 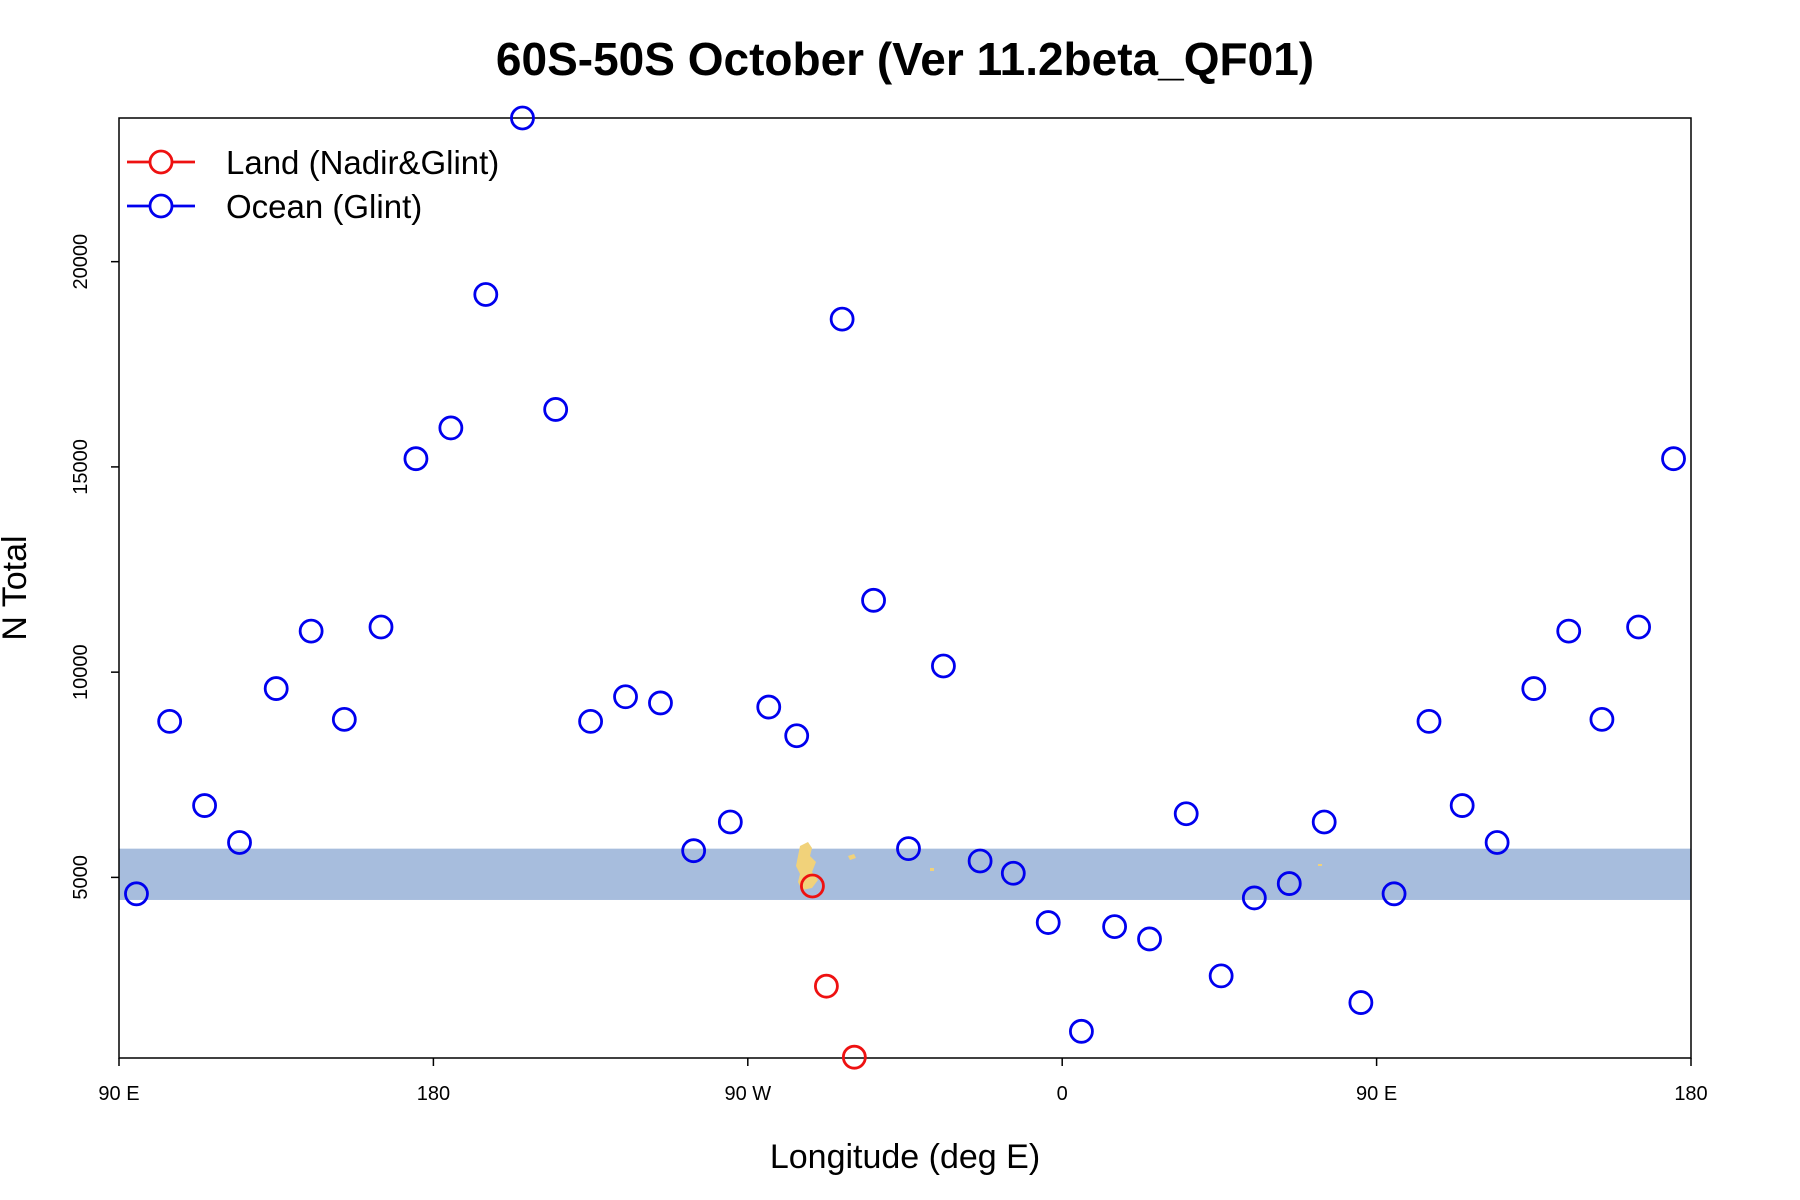 What do you see at coordinates (81, 262) in the screenshot?
I see `y-tick-label: 20000` at bounding box center [81, 262].